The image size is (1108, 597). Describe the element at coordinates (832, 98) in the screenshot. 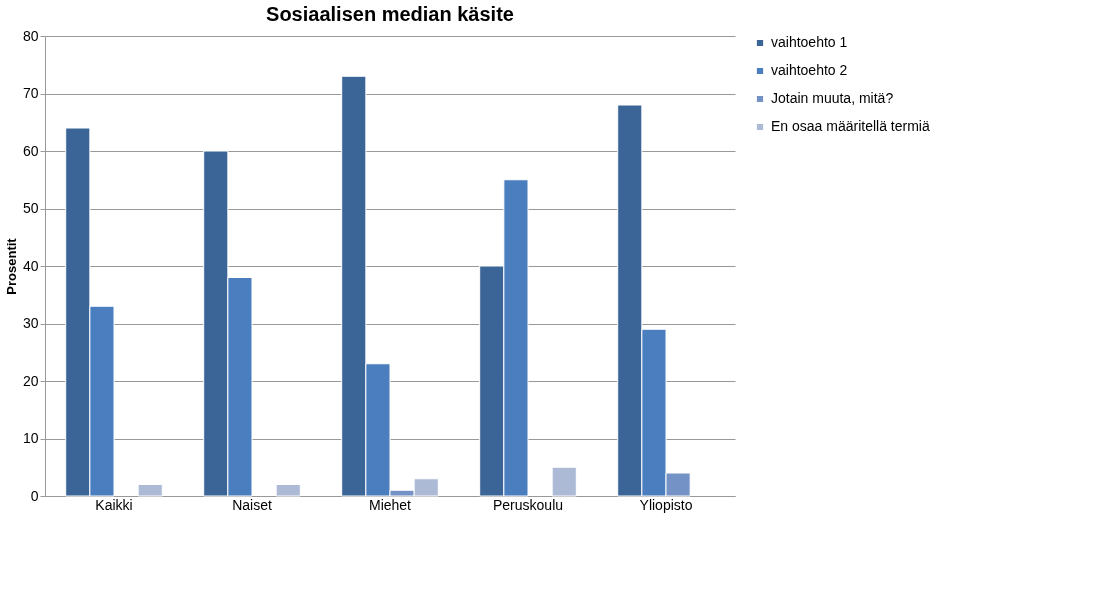

I see `legend-label: Jotain muuta, mitä?` at that location.